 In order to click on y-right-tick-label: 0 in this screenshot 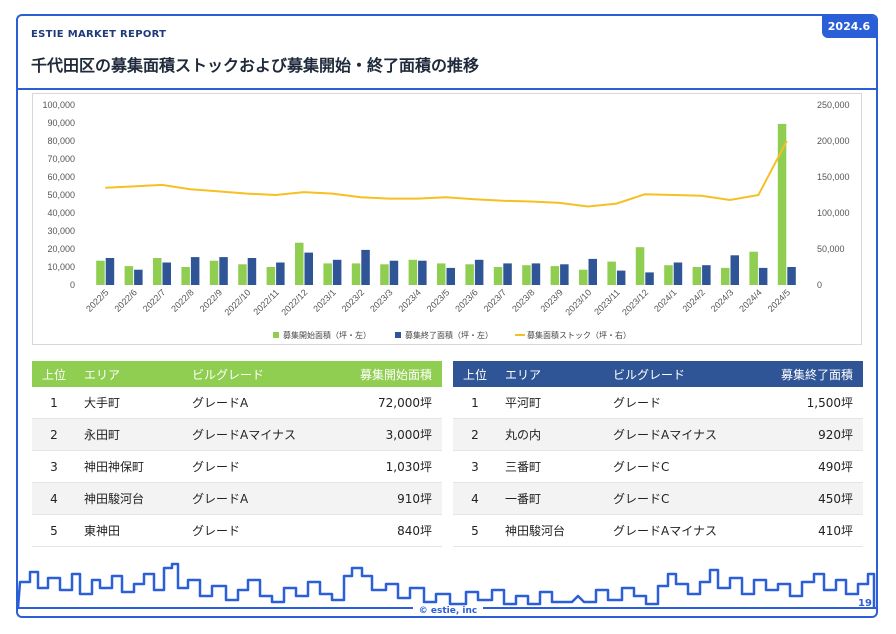, I will do `click(819, 285)`.